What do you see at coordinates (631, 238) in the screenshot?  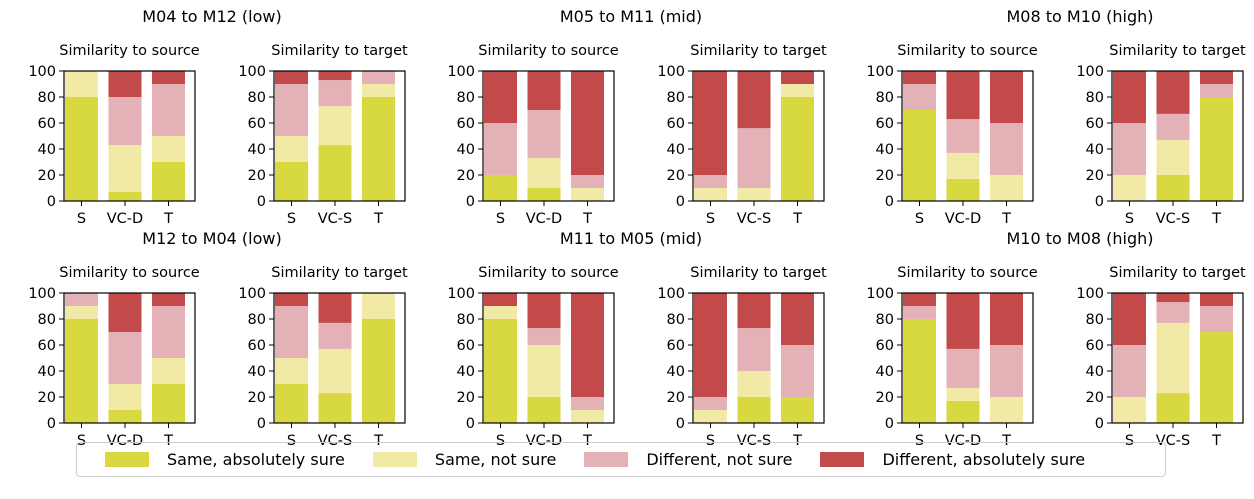 I see `chart-title: M11 to M05 (mid)` at bounding box center [631, 238].